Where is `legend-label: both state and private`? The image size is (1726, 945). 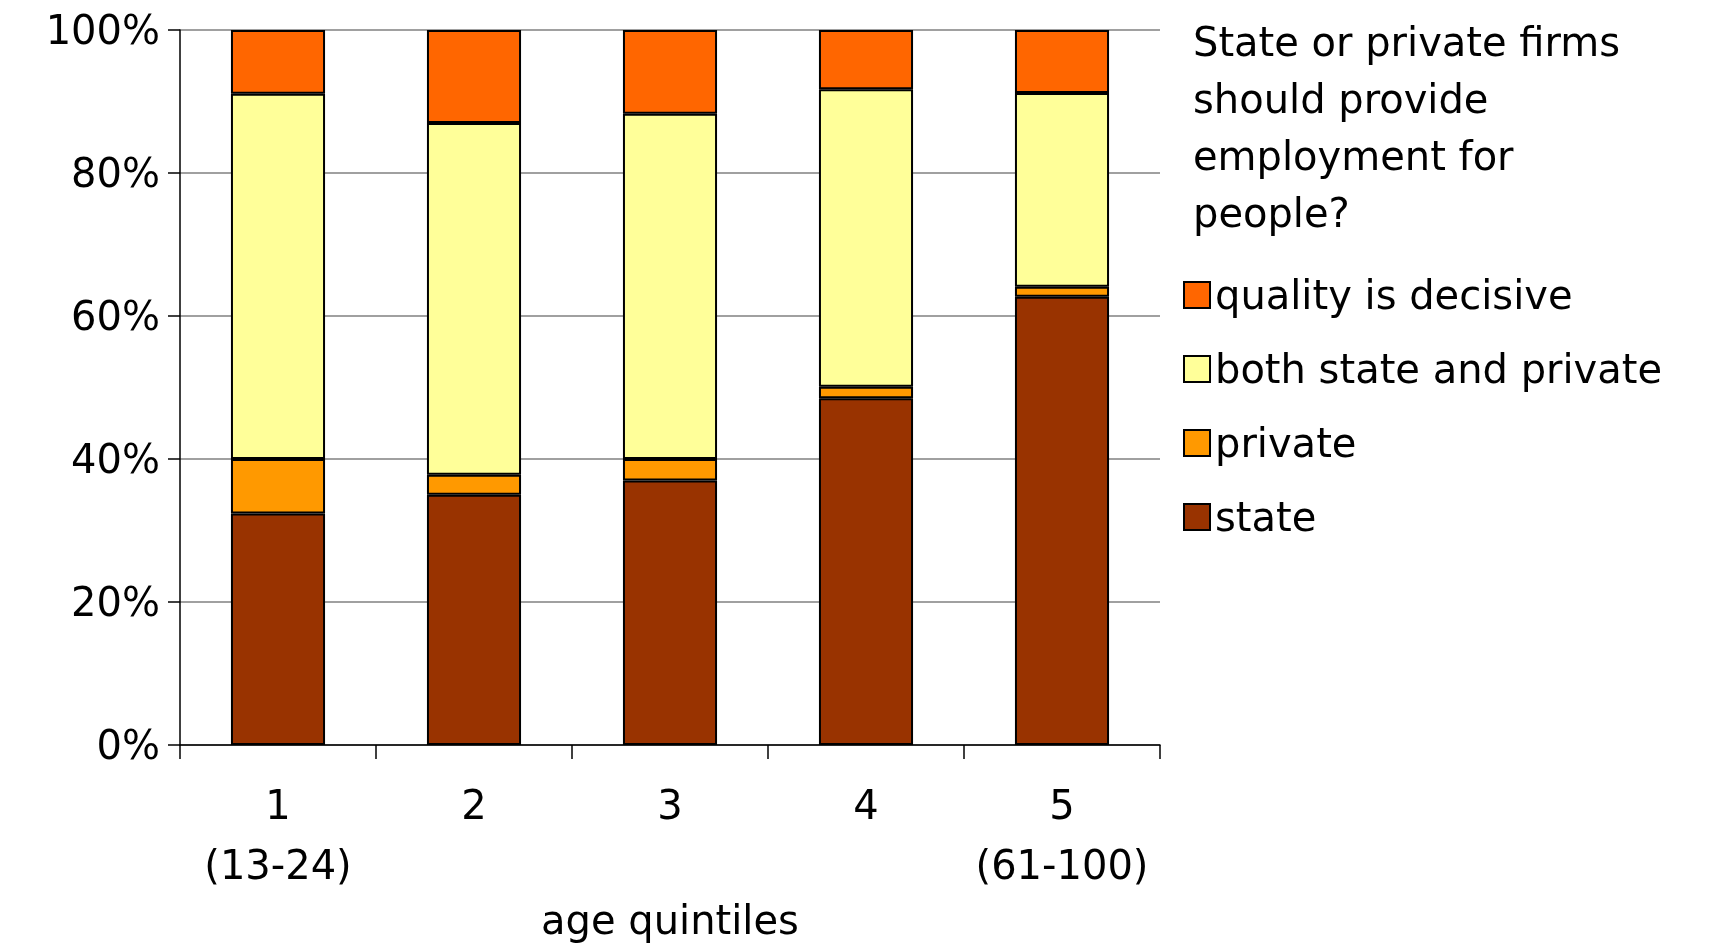 legend-label: both state and private is located at coordinates (1439, 369).